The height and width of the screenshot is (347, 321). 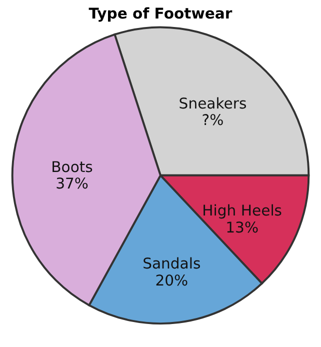 What do you see at coordinates (213, 121) in the screenshot?
I see `data-label: ?%` at bounding box center [213, 121].